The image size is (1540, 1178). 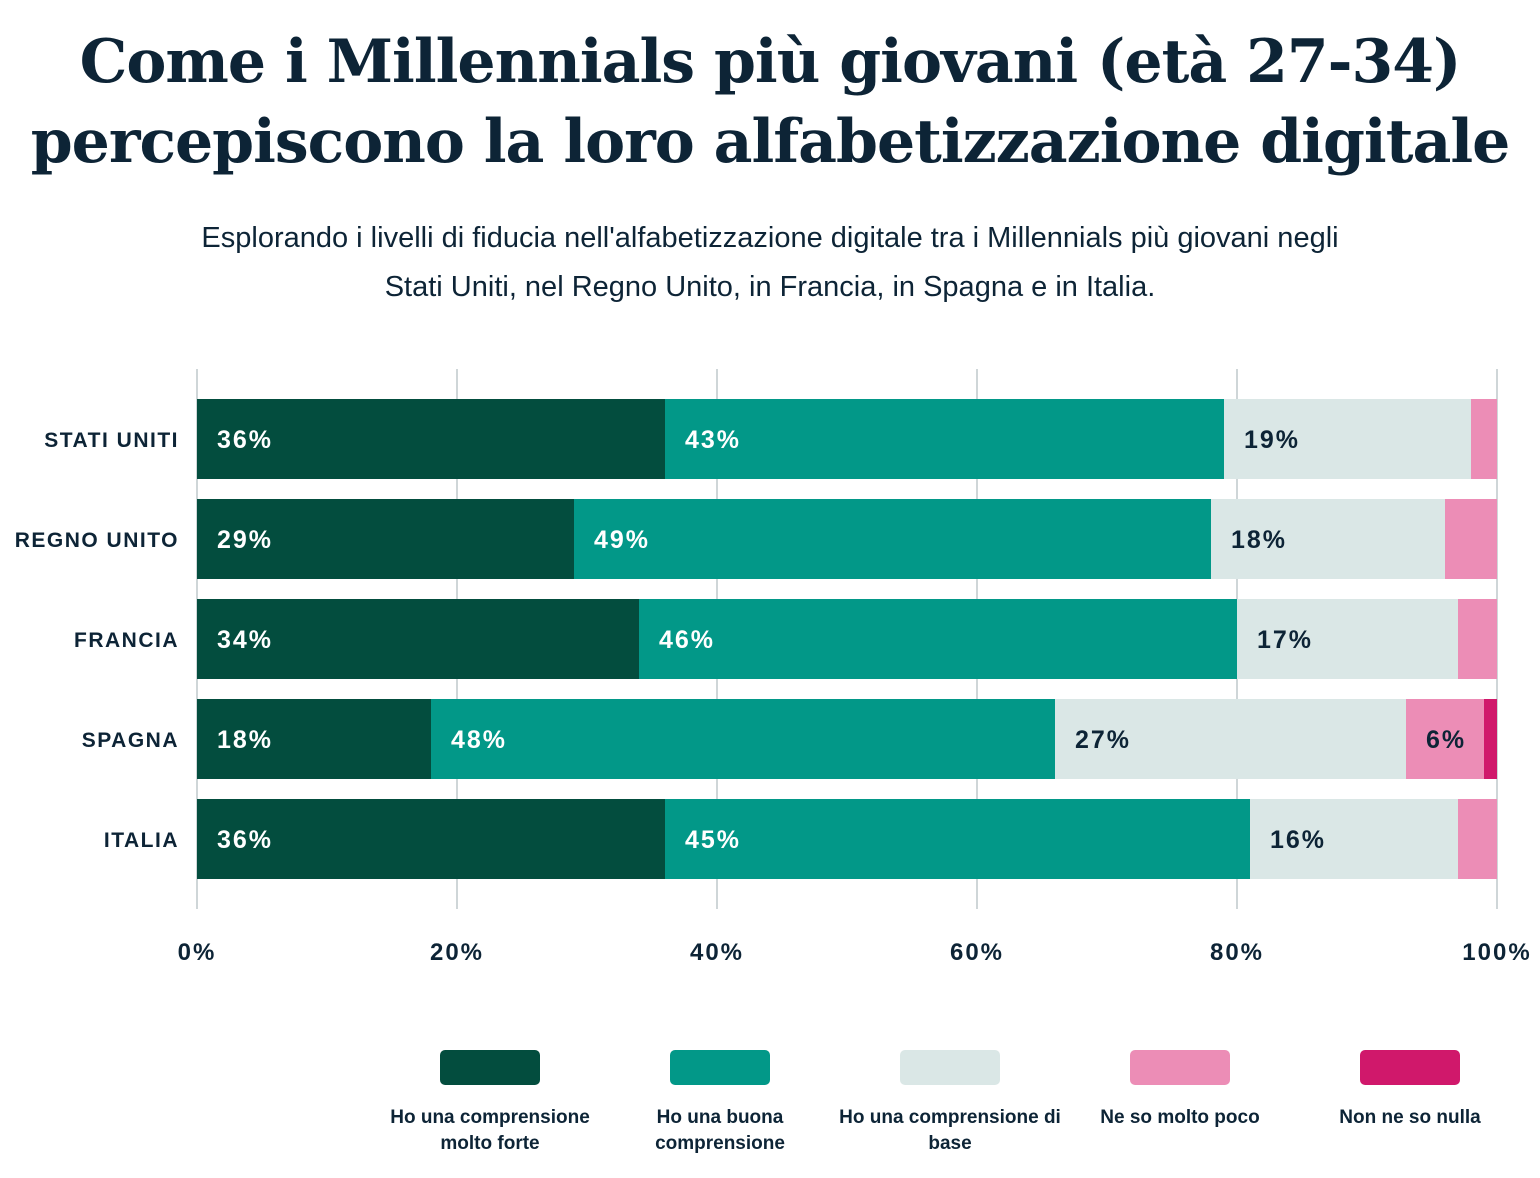 What do you see at coordinates (1272, 440) in the screenshot?
I see `data-label: 19%` at bounding box center [1272, 440].